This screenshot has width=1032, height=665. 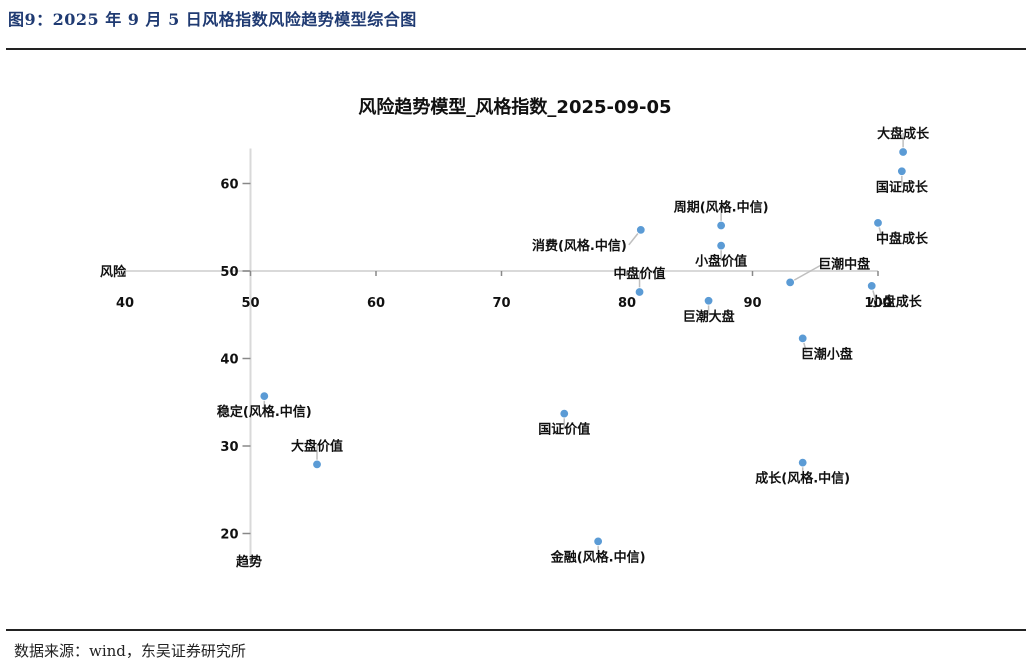 What do you see at coordinates (627, 303) in the screenshot?
I see `x-tick-label: 80` at bounding box center [627, 303].